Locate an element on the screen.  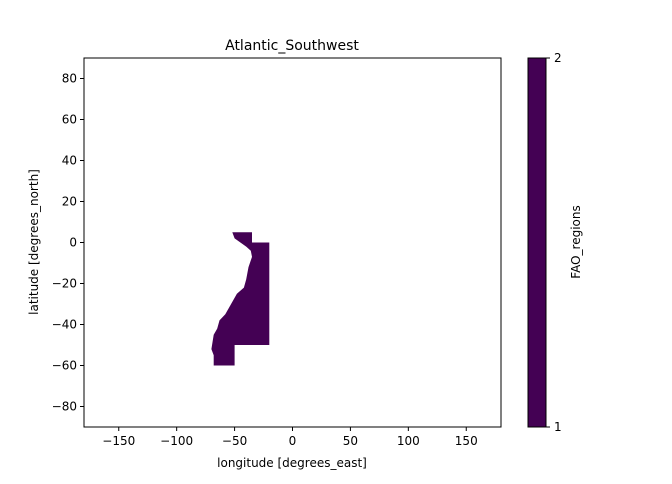
colorbar: 2 1 FAO_regions is located at coordinates (555, 242).